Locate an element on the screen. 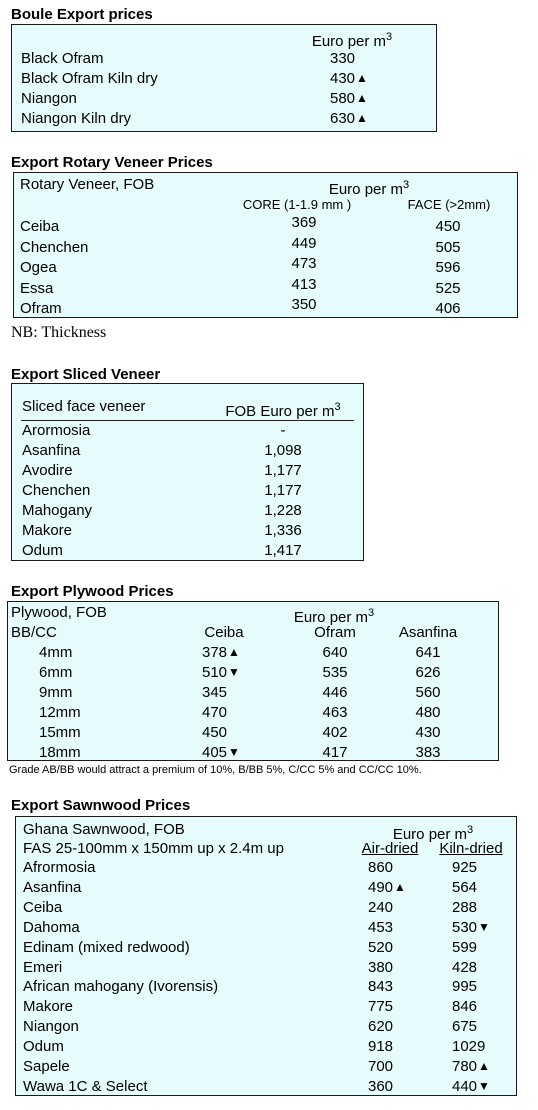 Image resolution: width=538 pixels, height=1110 pixels. sawnwood-row-air: 453 is located at coordinates (381, 927).